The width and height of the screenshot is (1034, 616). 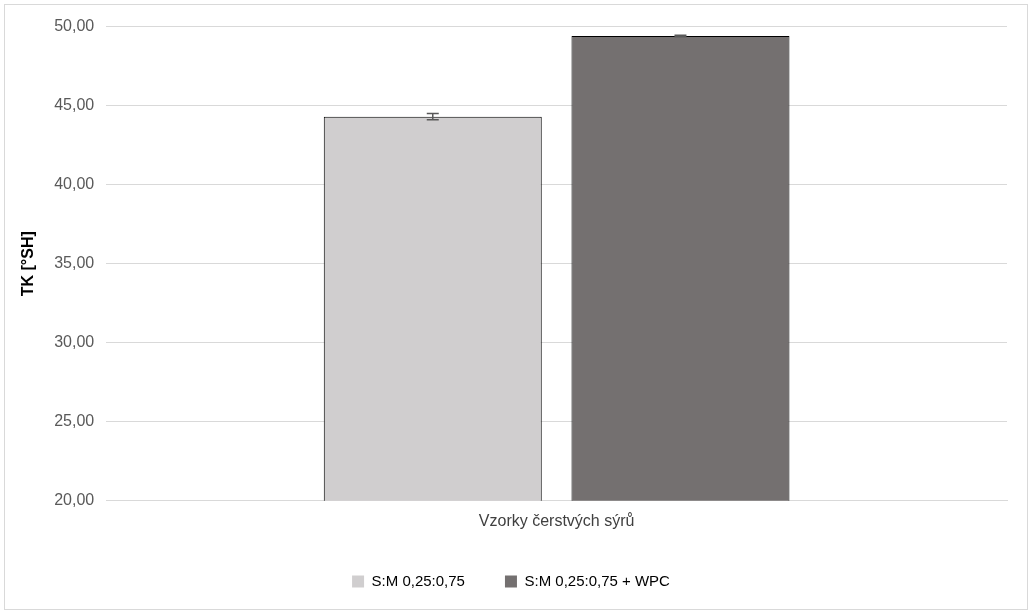 What do you see at coordinates (556, 520) in the screenshot?
I see `x-tick-label: Vzorky čerstvých sýrů` at bounding box center [556, 520].